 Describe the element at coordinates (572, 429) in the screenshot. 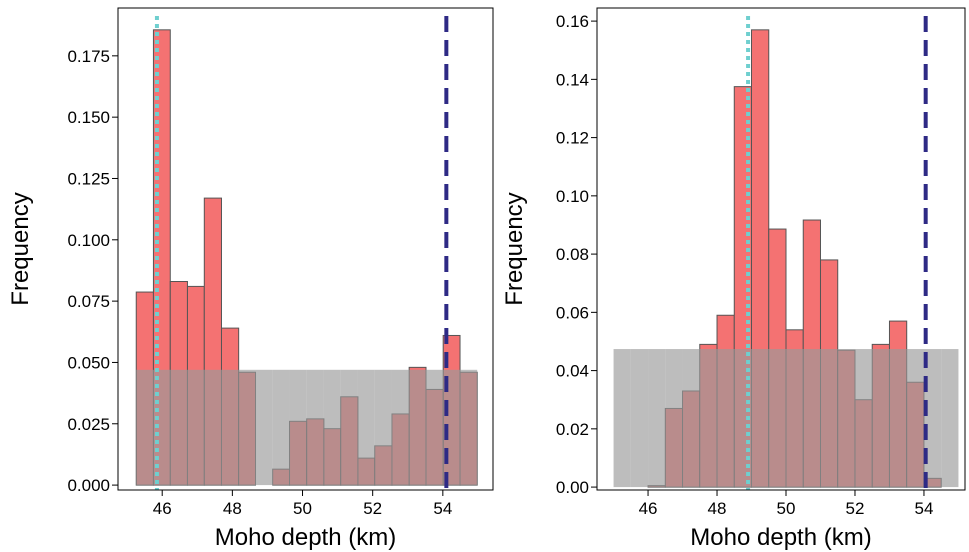

I see `y-tick-label: 0.02` at that location.